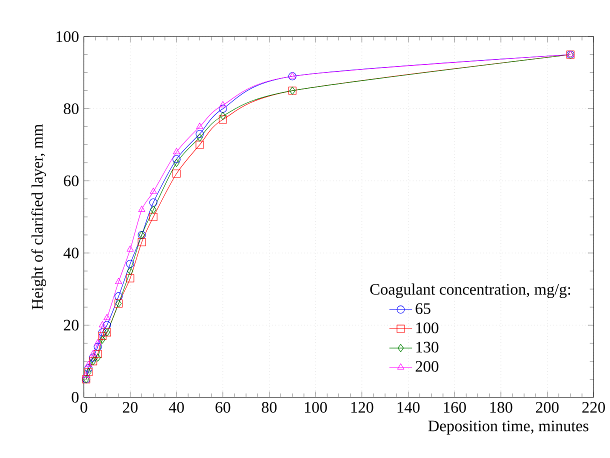 The height and width of the screenshot is (458, 610). I want to click on x-tick-label: 220, so click(593, 407).